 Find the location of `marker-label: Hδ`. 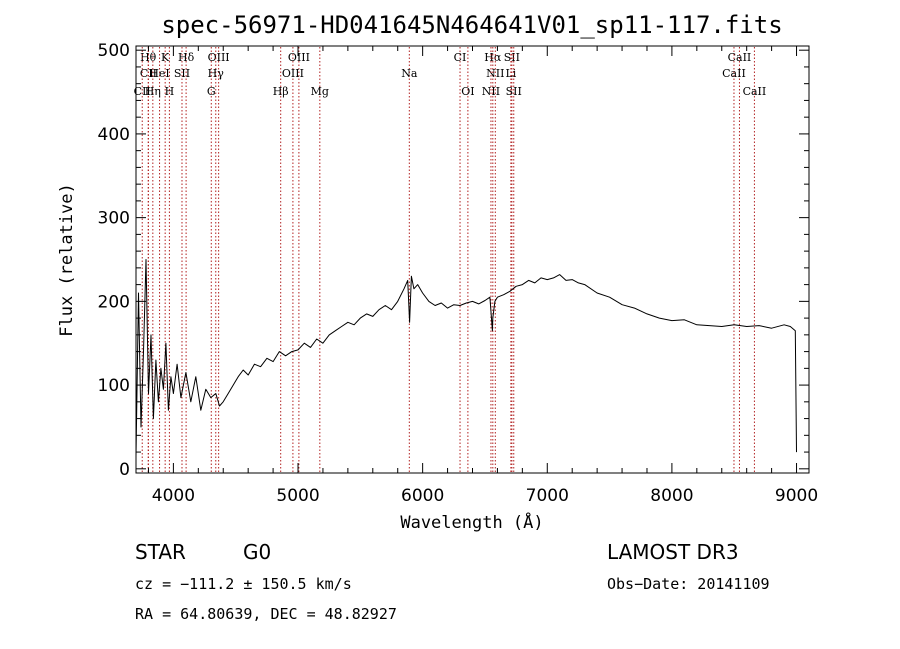

marker-label: Hδ is located at coordinates (186, 57).